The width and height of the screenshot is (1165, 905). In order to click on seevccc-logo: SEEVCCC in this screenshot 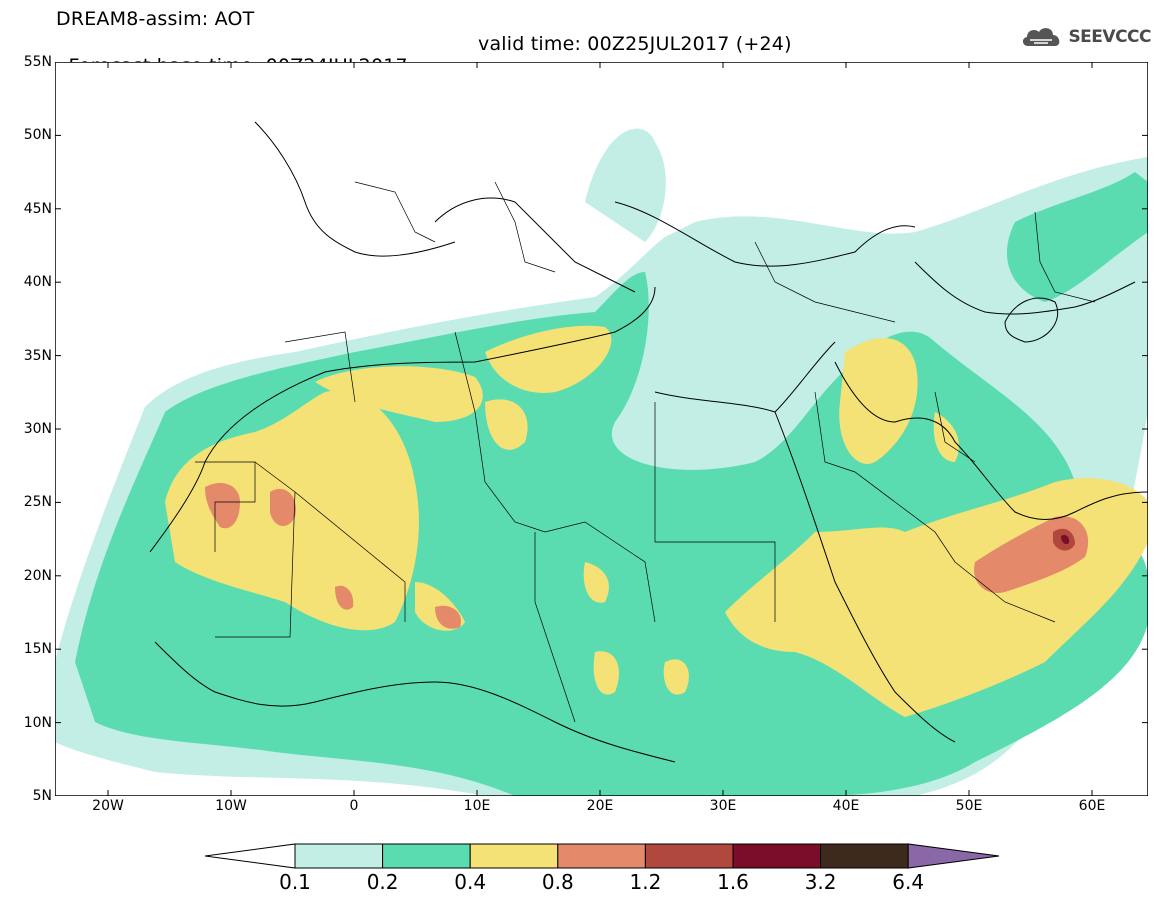, I will do `click(1085, 37)`.